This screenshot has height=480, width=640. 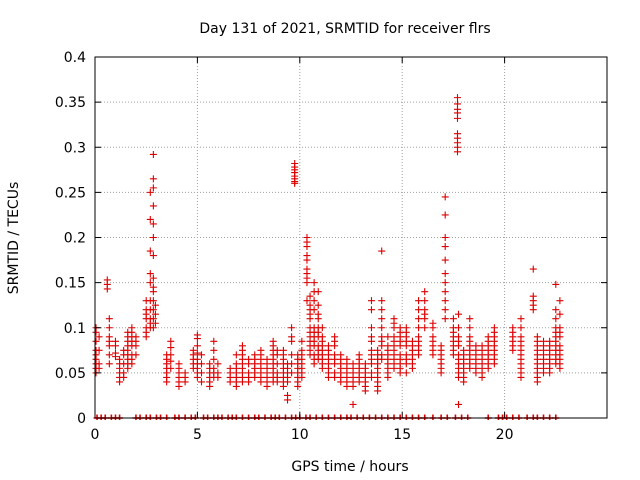 I want to click on x-tick-label: 15, so click(x=402, y=435).